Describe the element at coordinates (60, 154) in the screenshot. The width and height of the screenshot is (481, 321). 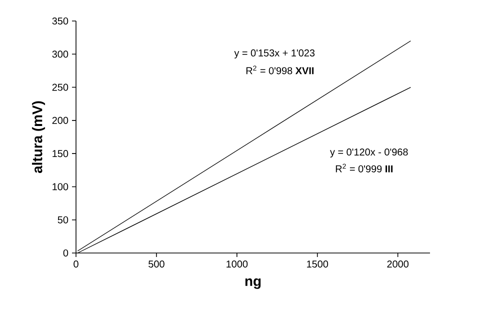
I see `y-tick-label: 150` at that location.